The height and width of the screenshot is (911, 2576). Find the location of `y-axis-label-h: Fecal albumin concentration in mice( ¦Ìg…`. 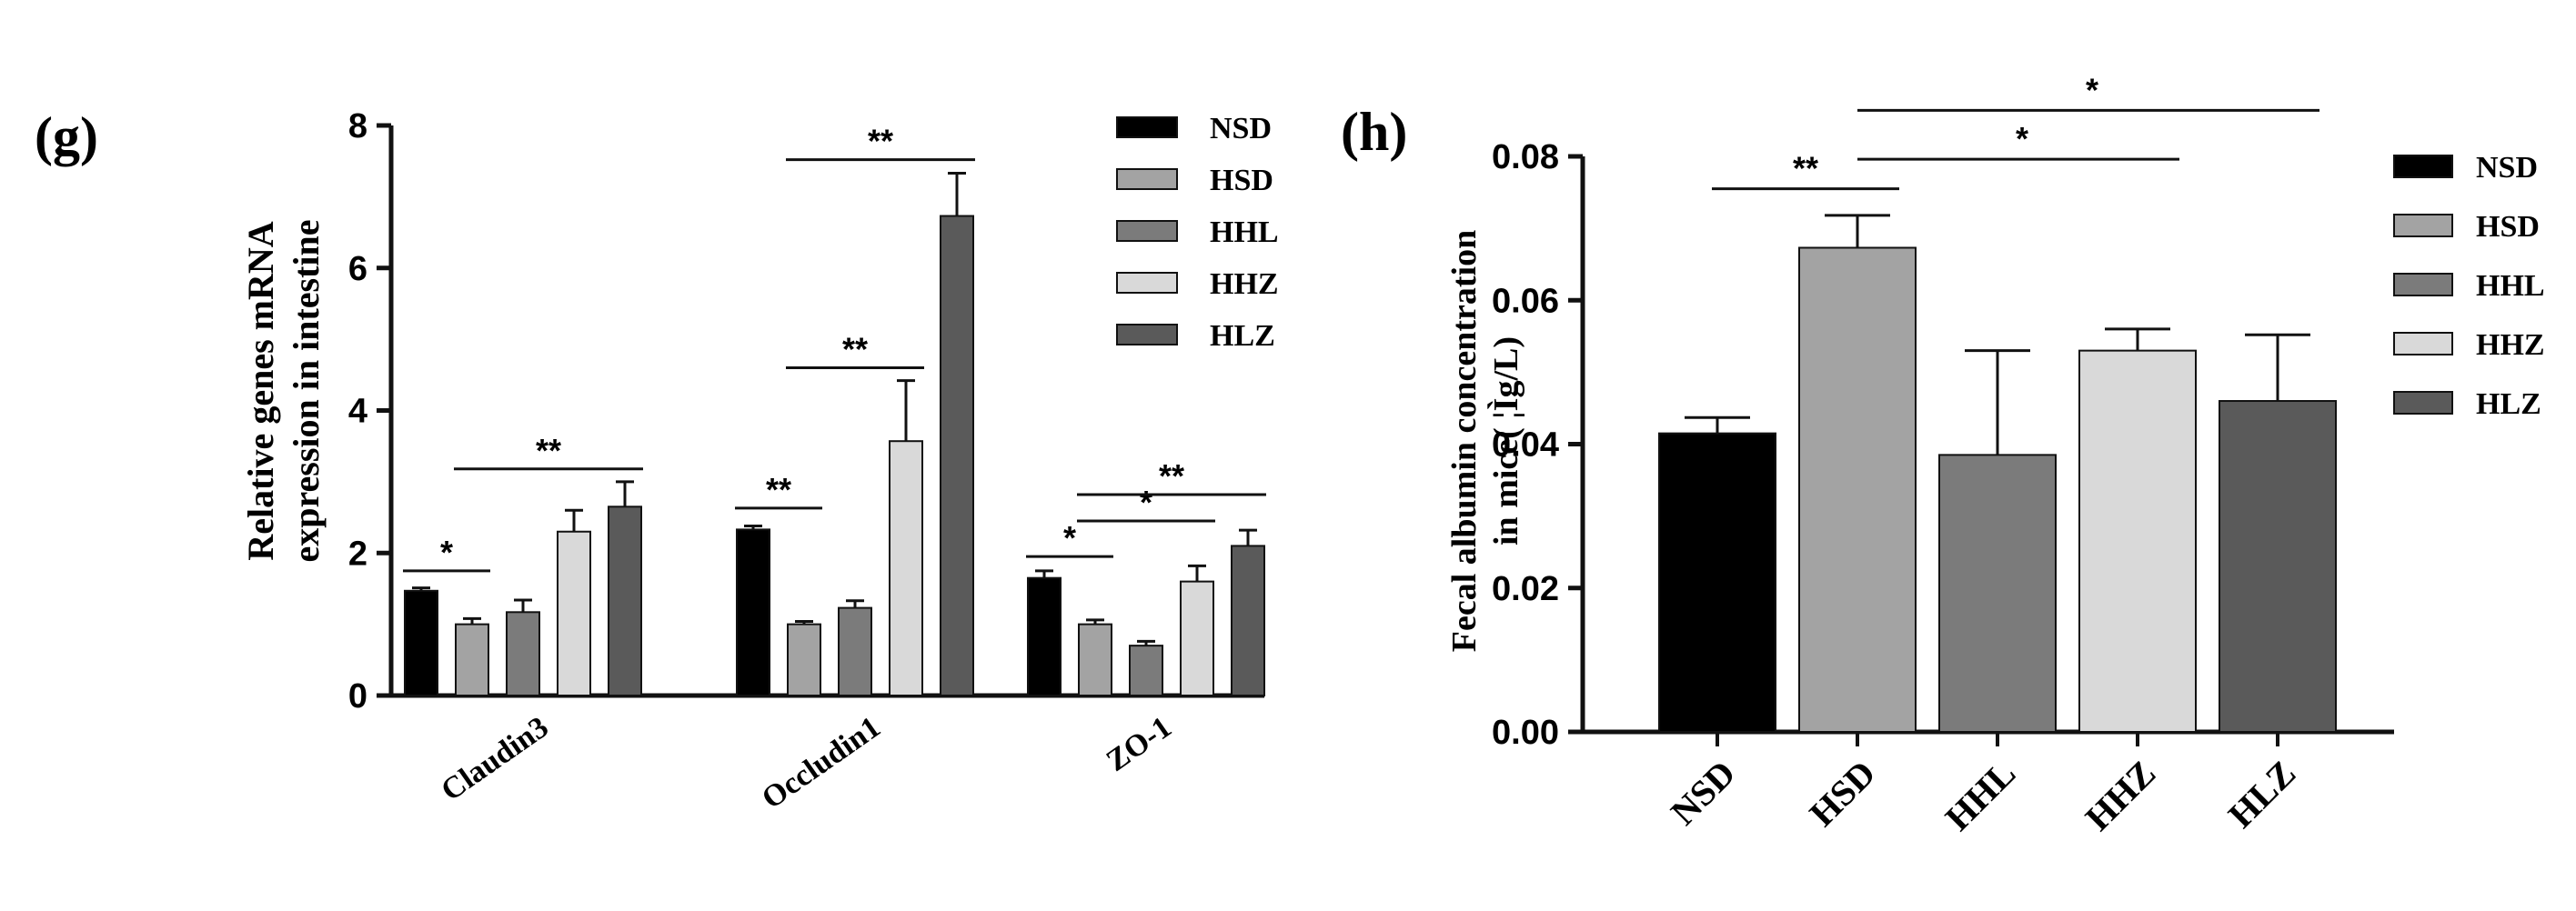

y-axis-label-h: Fecal albumin concentration in mice( ¦Ìg… is located at coordinates (1485, 441).